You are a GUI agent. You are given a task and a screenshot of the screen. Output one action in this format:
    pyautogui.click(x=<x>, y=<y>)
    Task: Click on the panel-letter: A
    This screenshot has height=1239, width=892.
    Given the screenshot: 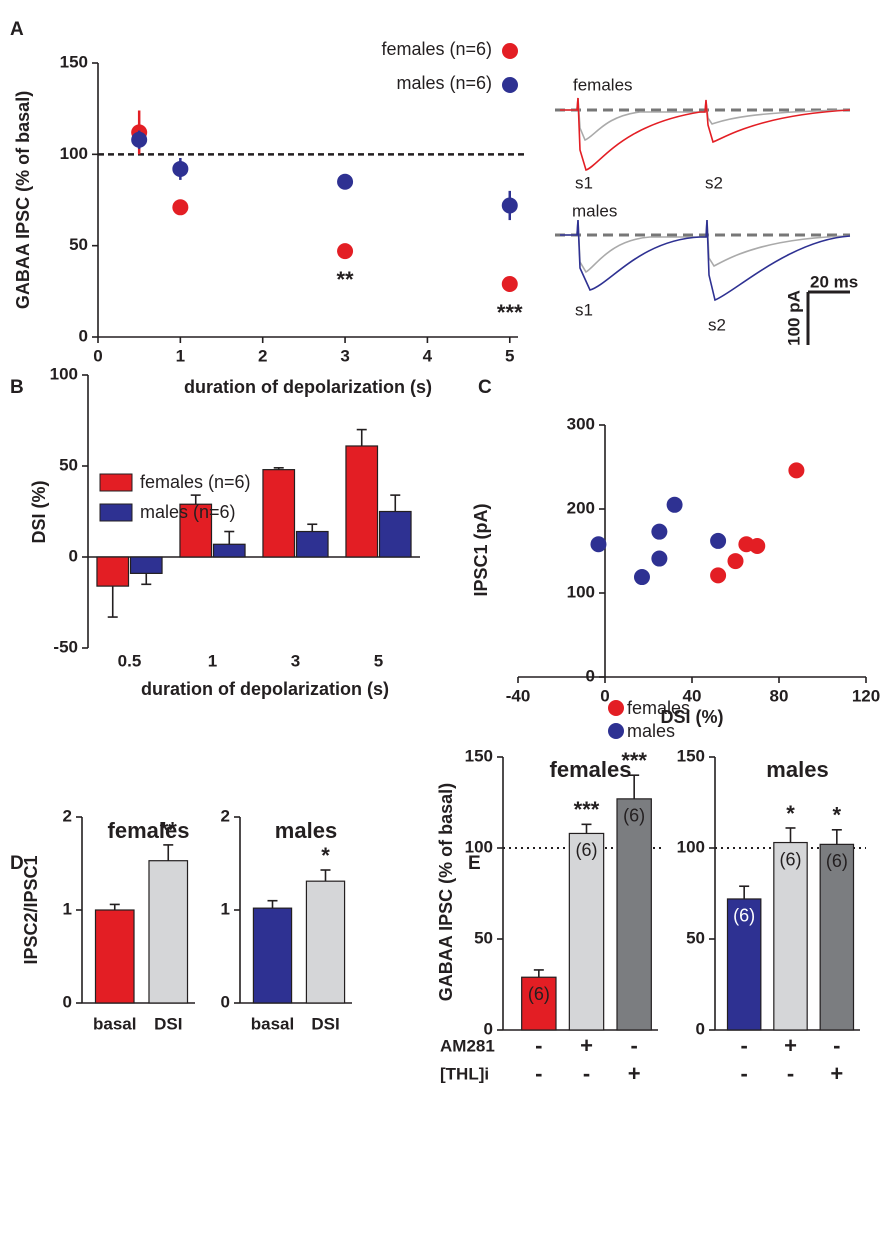 What is the action you would take?
    pyautogui.click(x=17, y=29)
    